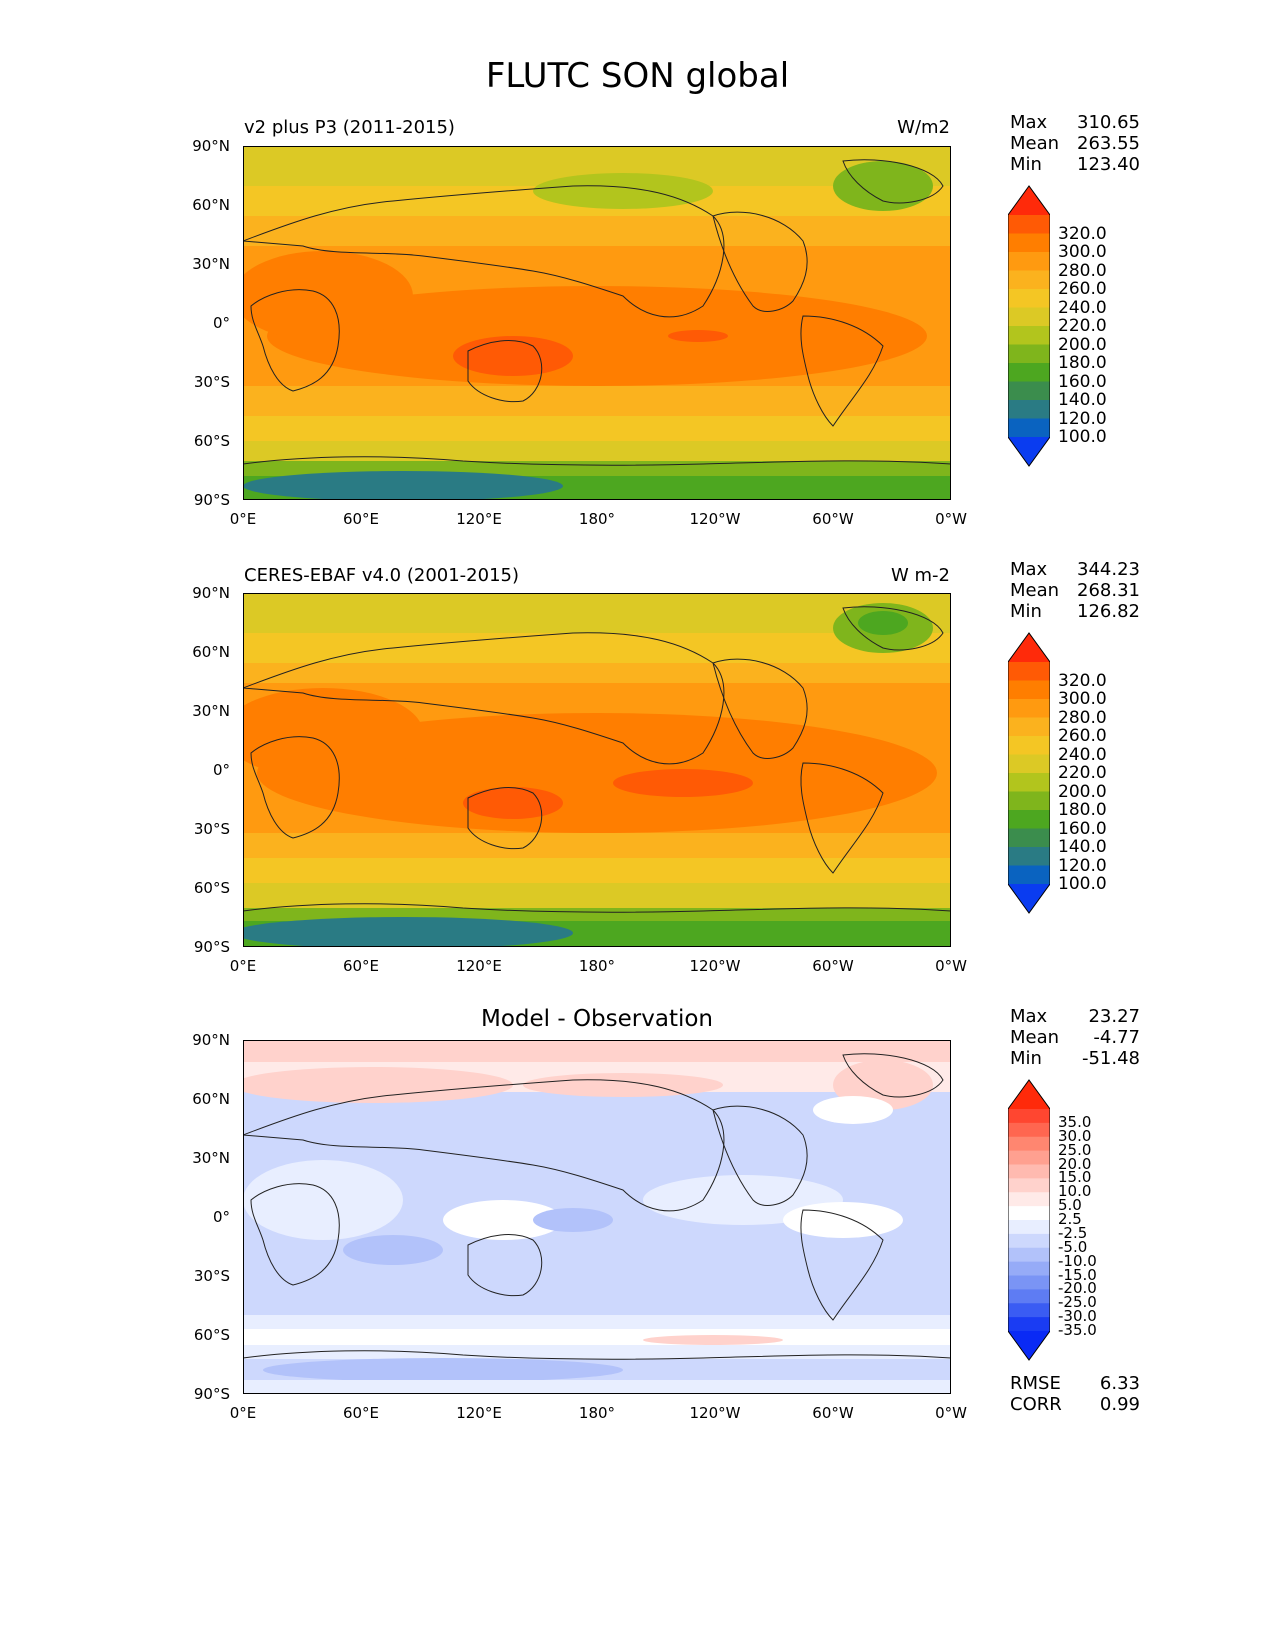 The height and width of the screenshot is (1650, 1275). I want to click on stat-mean: Mean 268.31, so click(1075, 590).